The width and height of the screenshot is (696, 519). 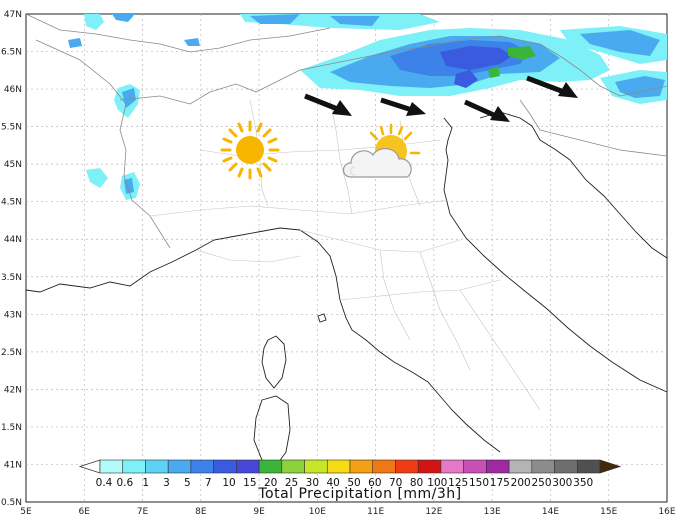 What do you see at coordinates (441, 98) in the screenshot?
I see `wind-arrows` at bounding box center [441, 98].